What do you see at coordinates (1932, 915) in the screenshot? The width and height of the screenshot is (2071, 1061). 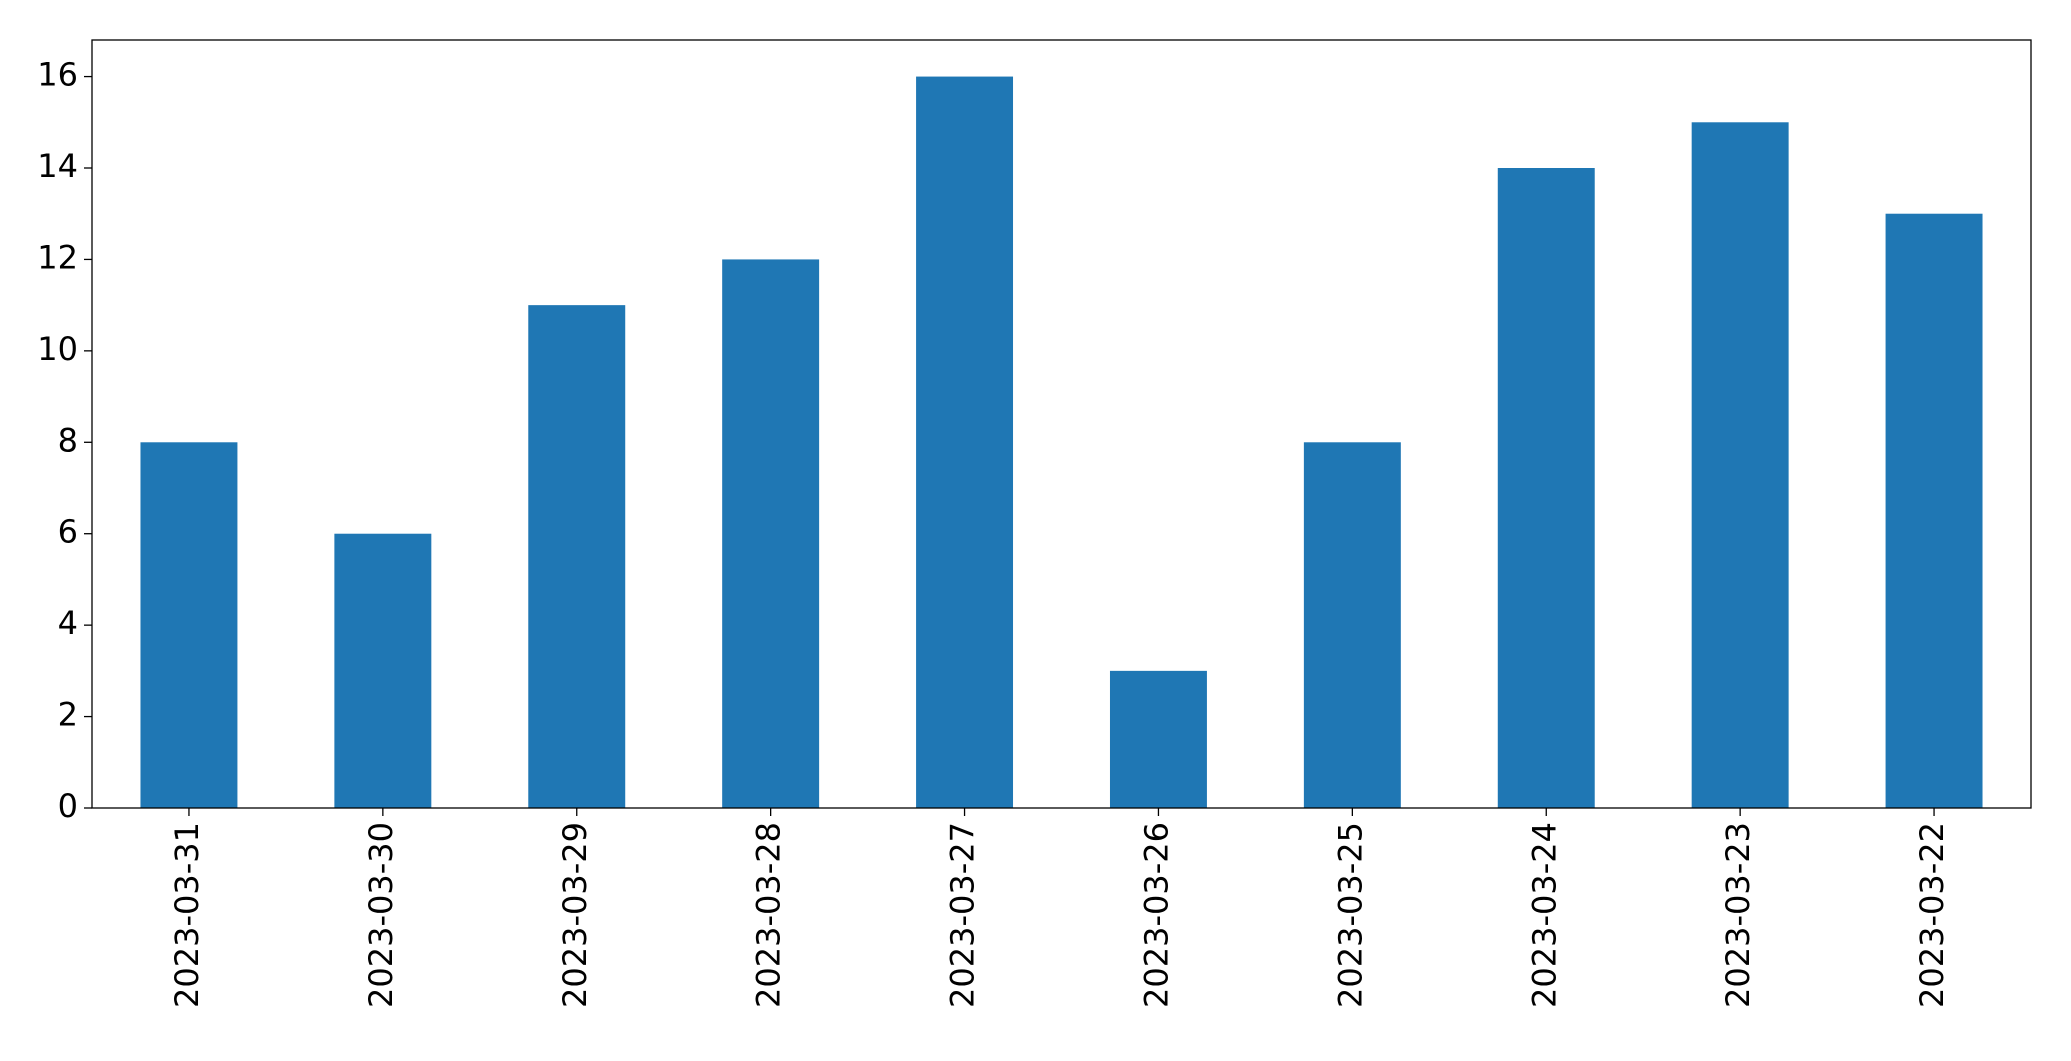 I see `x-tick-label: 2023-03-22` at bounding box center [1932, 915].